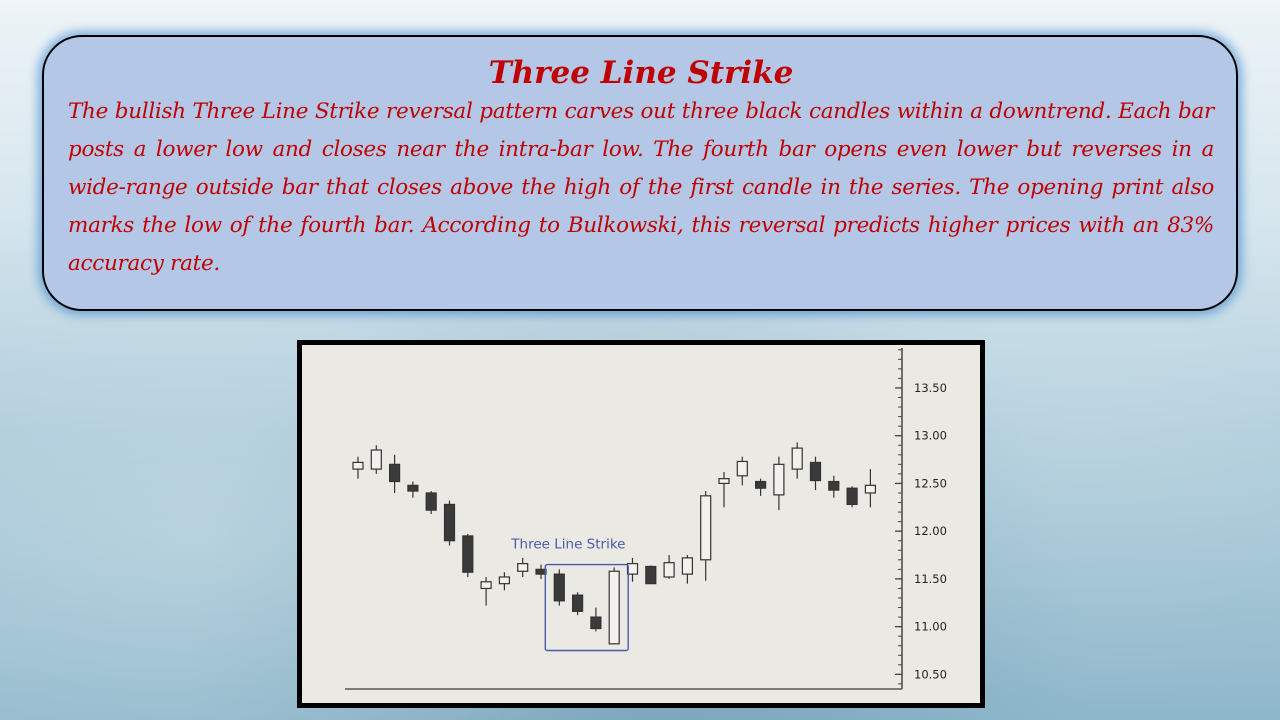 This screenshot has width=1280, height=720. Describe the element at coordinates (930, 627) in the screenshot. I see `y-tick-label: 11.00` at that location.